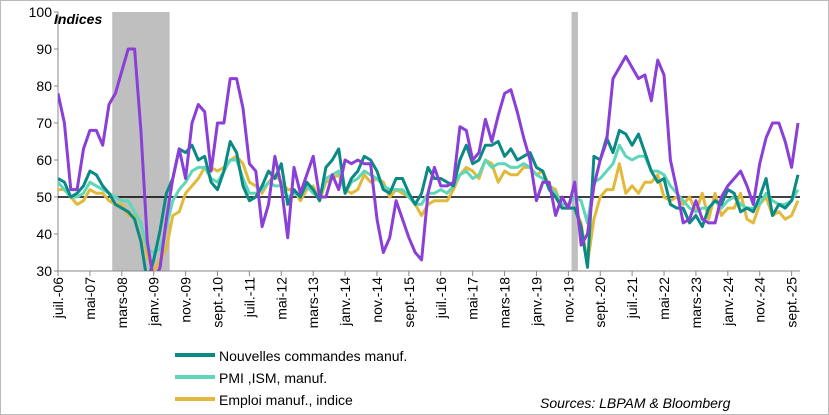  What do you see at coordinates (345, 302) in the screenshot?
I see `x-tick-label: janv.-14` at bounding box center [345, 302].